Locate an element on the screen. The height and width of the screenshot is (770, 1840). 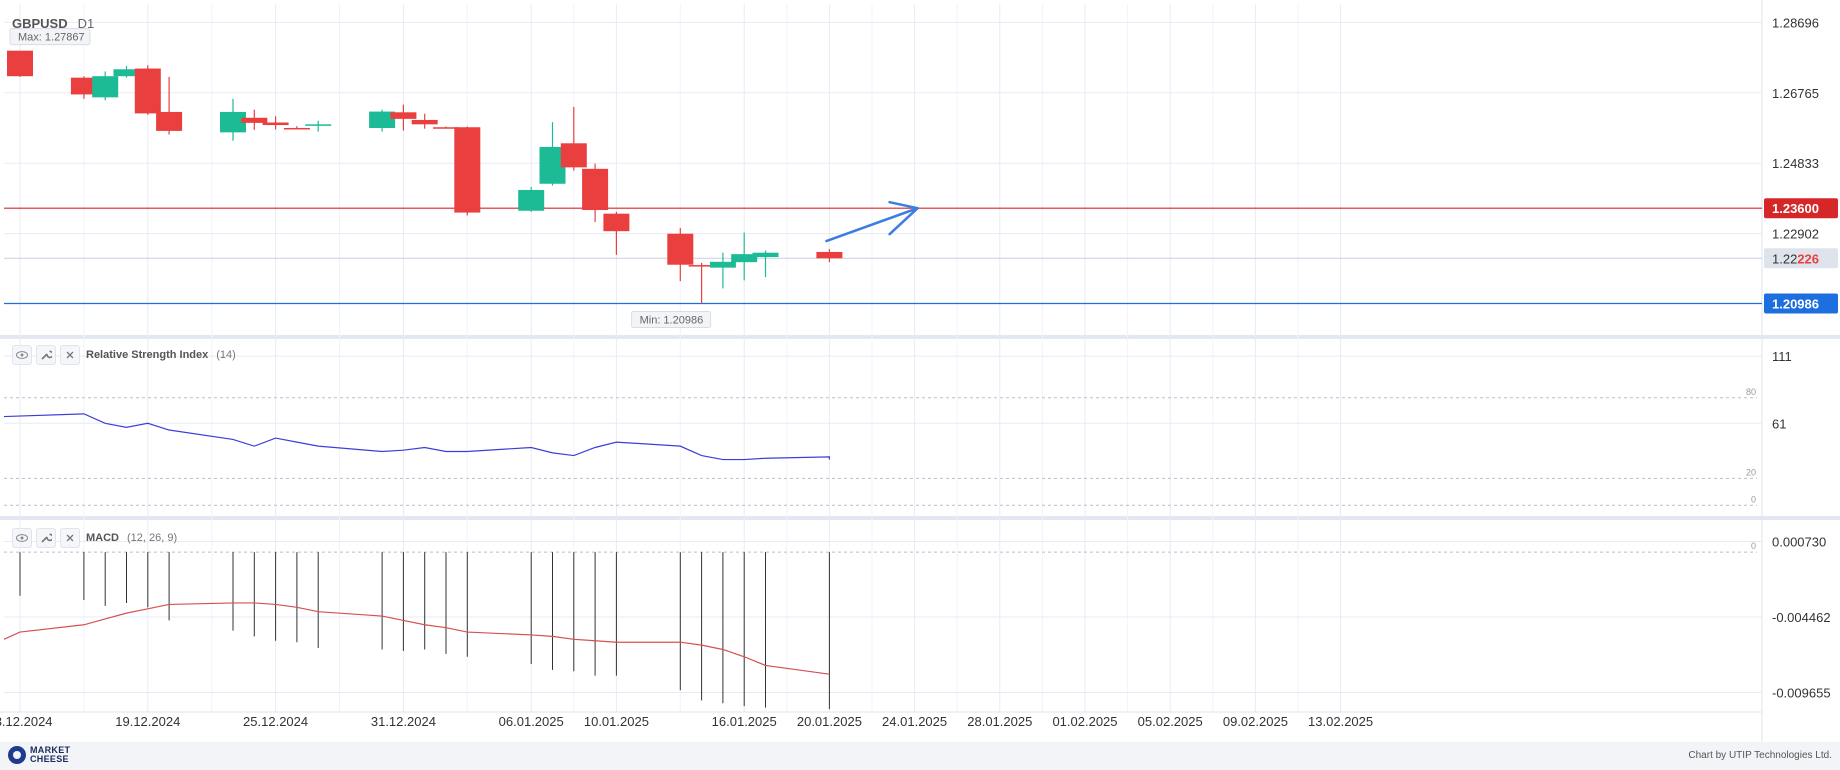
forecast-arrow-head is located at coordinates (903, 218).